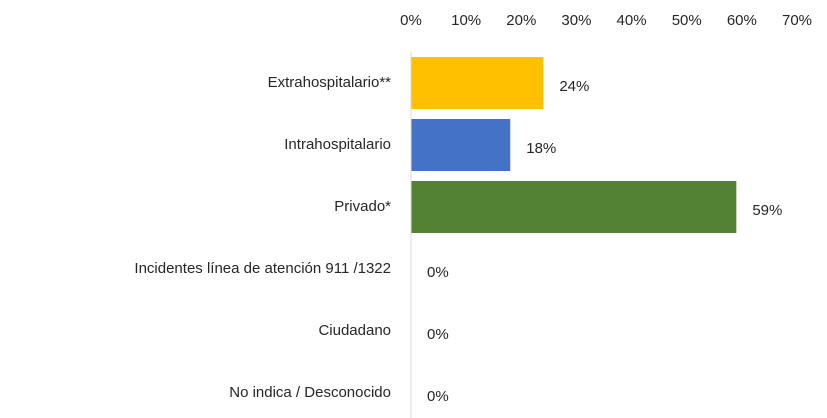  What do you see at coordinates (354, 330) in the screenshot?
I see `y-tick-label: Ciudadano` at bounding box center [354, 330].